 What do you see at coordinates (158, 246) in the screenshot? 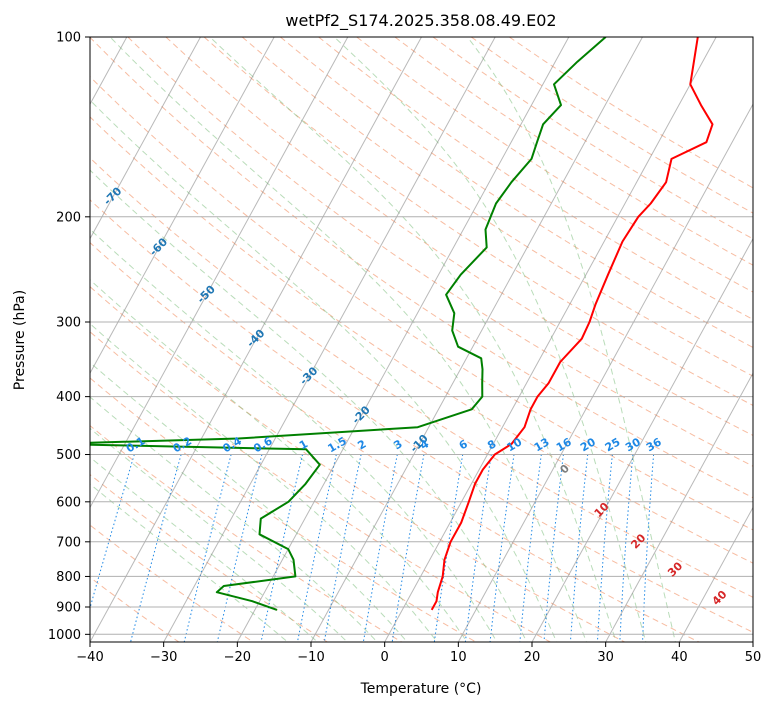
I see `isotherm-label: -60` at bounding box center [158, 246].